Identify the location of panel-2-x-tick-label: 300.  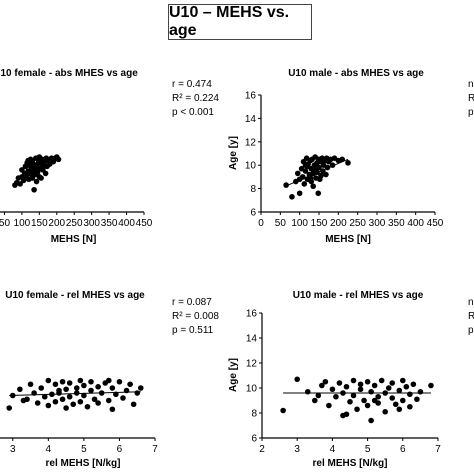
(377, 223).